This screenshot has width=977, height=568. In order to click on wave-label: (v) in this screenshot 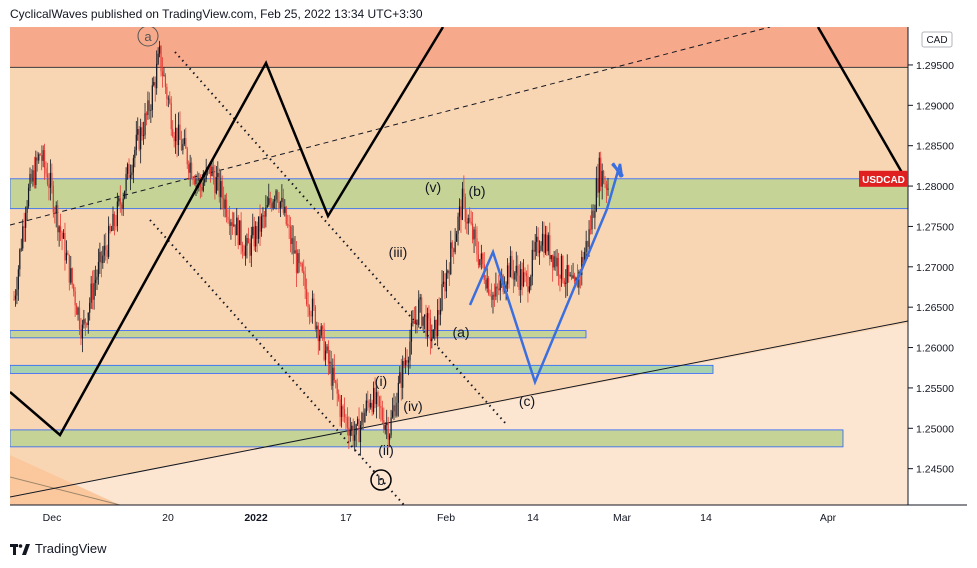, I will do `click(433, 187)`.